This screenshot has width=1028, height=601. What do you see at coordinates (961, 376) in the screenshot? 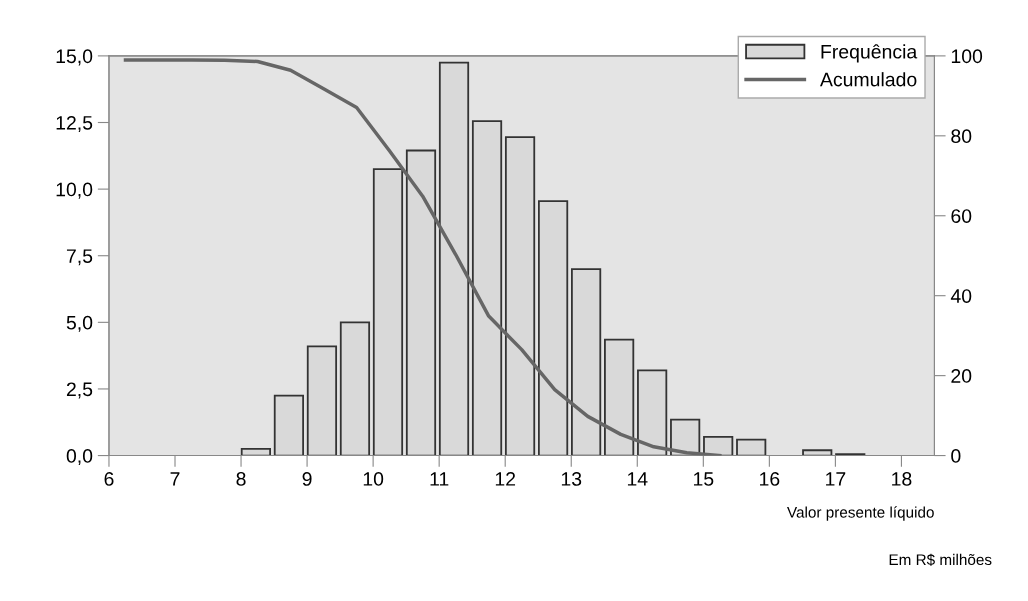
I see `y2-tick-label: 20` at bounding box center [961, 376].